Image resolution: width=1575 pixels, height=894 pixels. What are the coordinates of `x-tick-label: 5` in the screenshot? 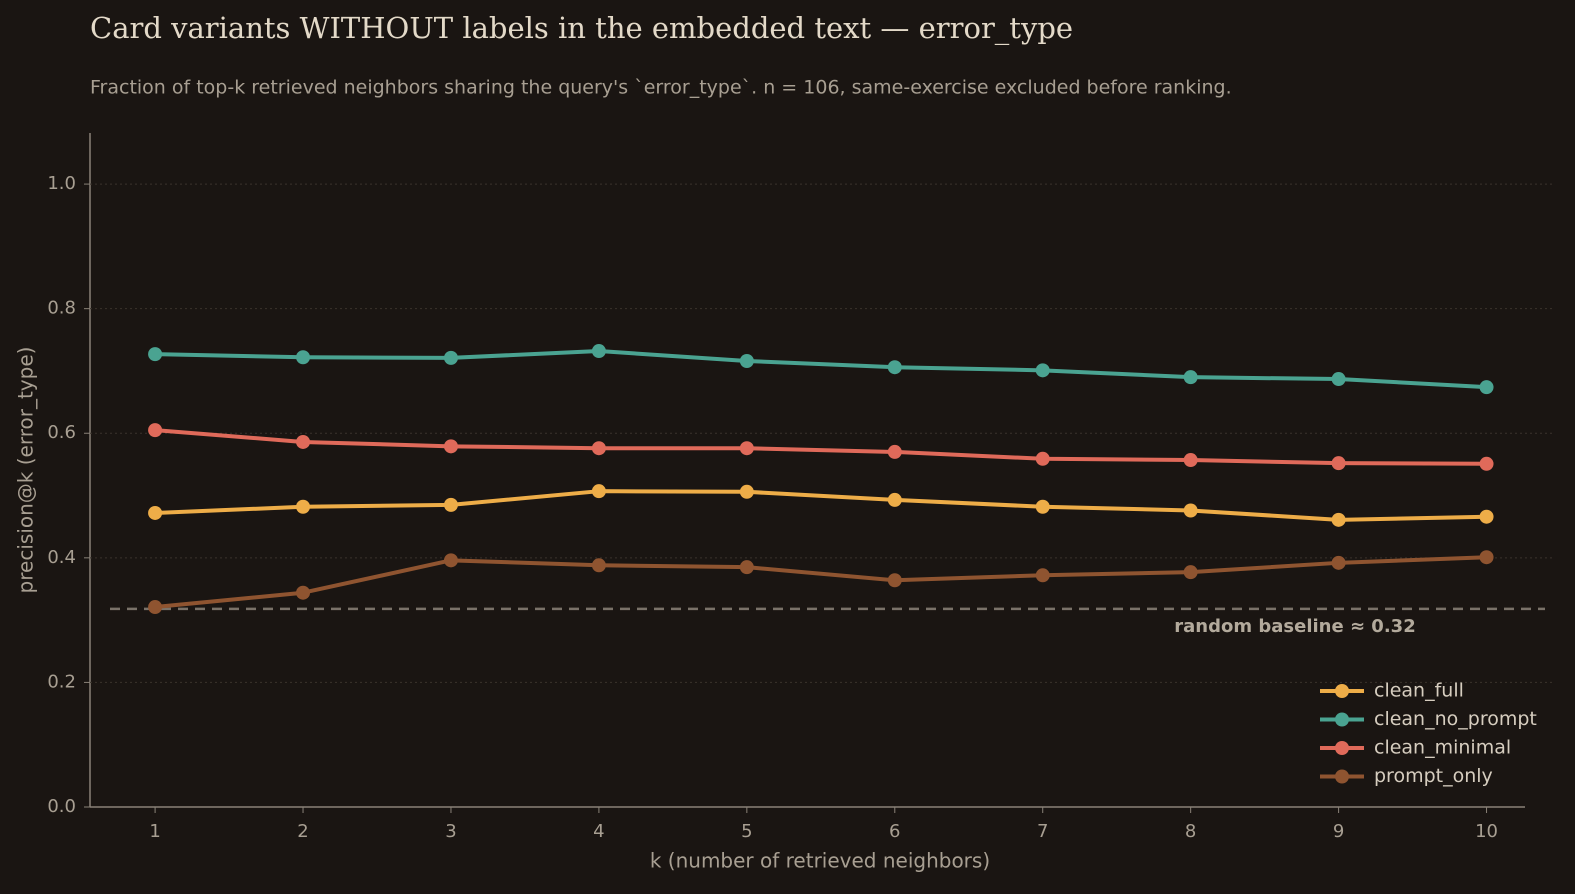 It's located at (746, 831).